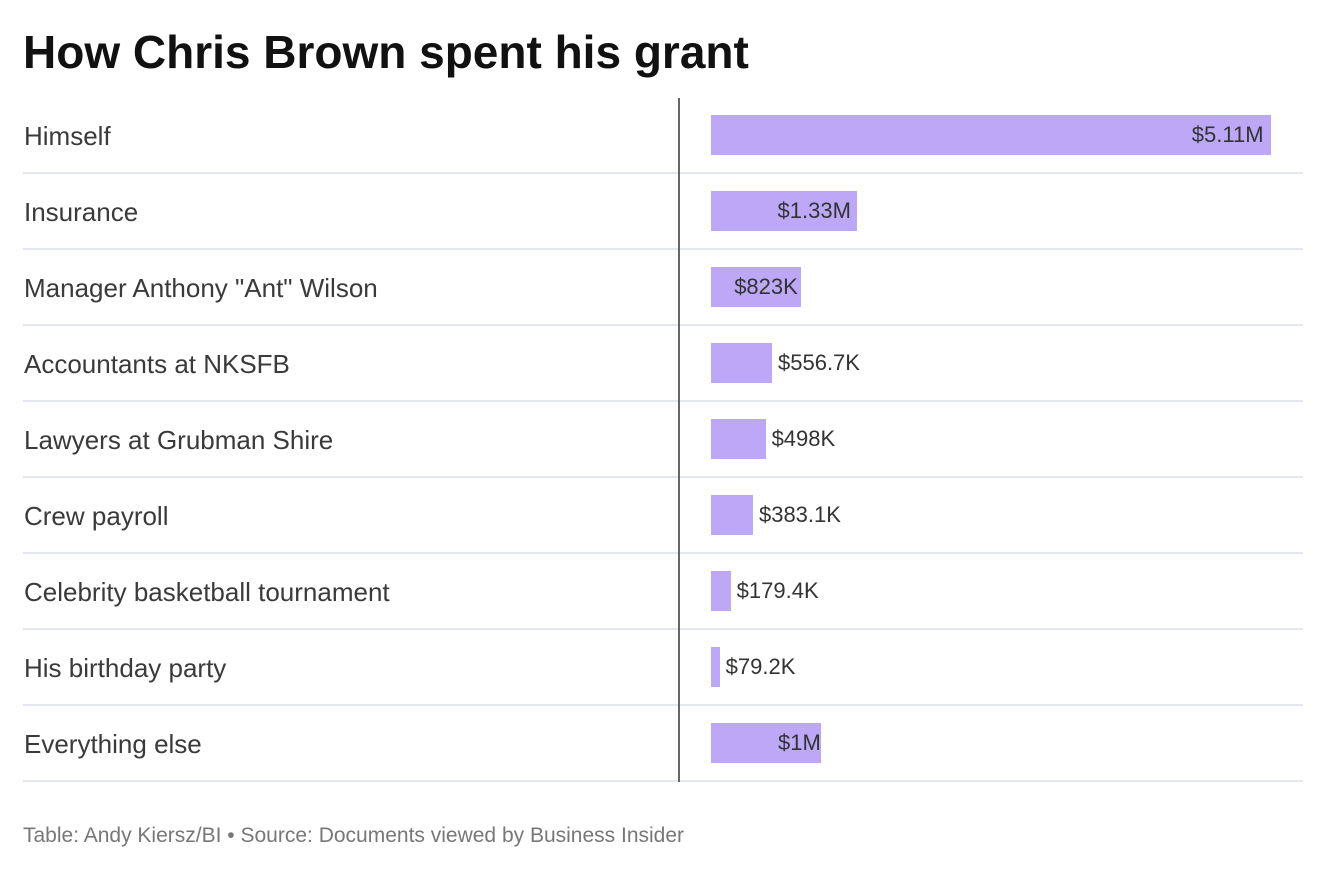 The width and height of the screenshot is (1334, 896). What do you see at coordinates (990, 364) in the screenshot?
I see `bar-cell: $556.7K` at bounding box center [990, 364].